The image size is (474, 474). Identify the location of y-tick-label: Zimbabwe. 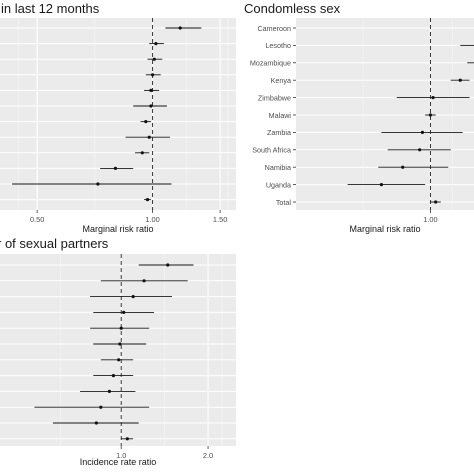
(274, 97).